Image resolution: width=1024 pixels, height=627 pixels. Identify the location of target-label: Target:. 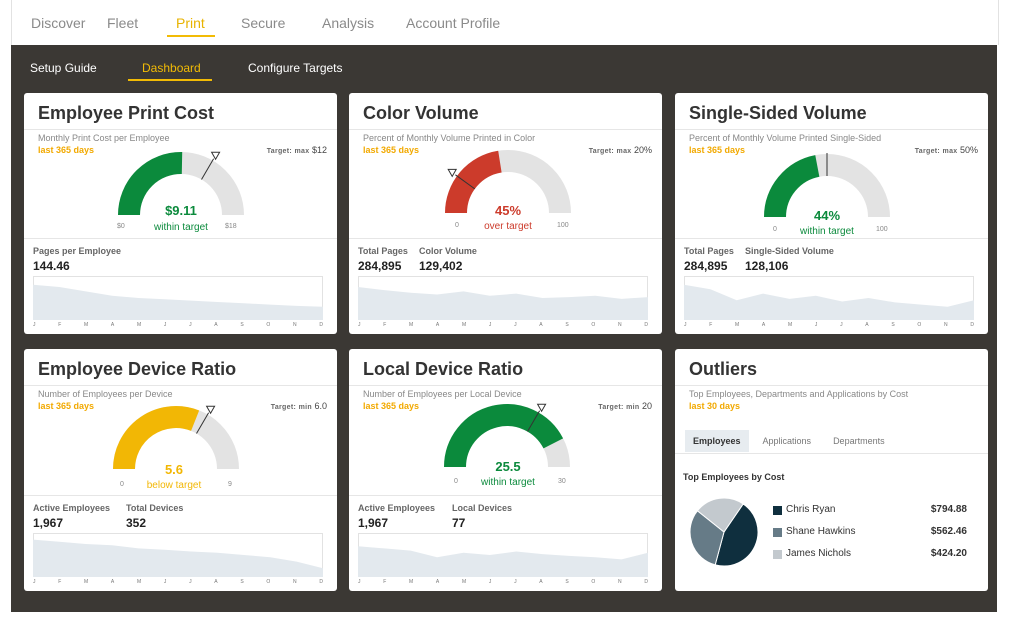
(279, 151).